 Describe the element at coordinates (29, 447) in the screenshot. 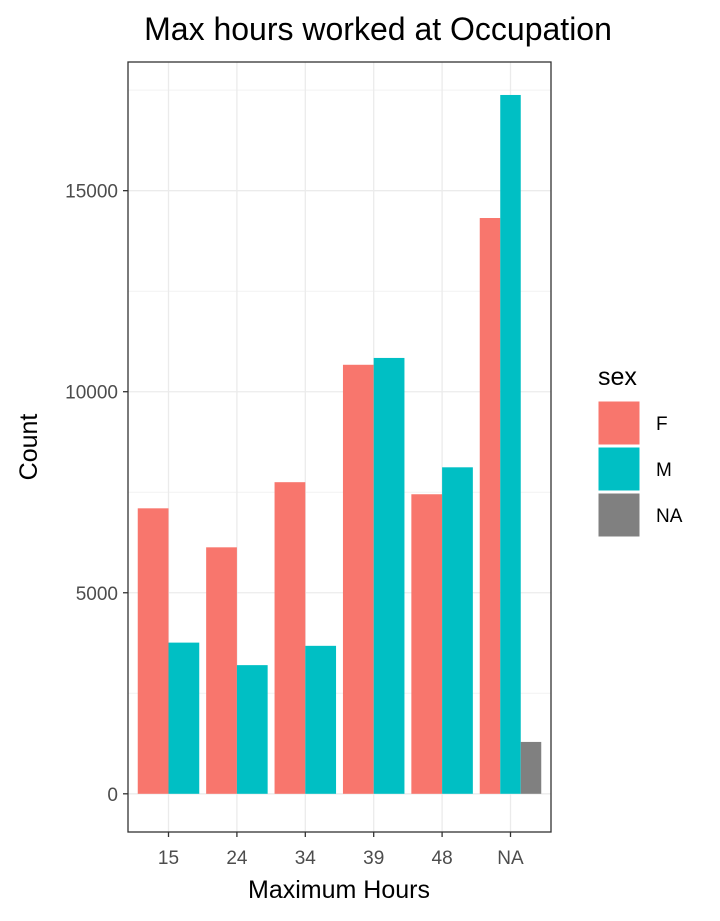

I see `y-axis-title: Count` at that location.